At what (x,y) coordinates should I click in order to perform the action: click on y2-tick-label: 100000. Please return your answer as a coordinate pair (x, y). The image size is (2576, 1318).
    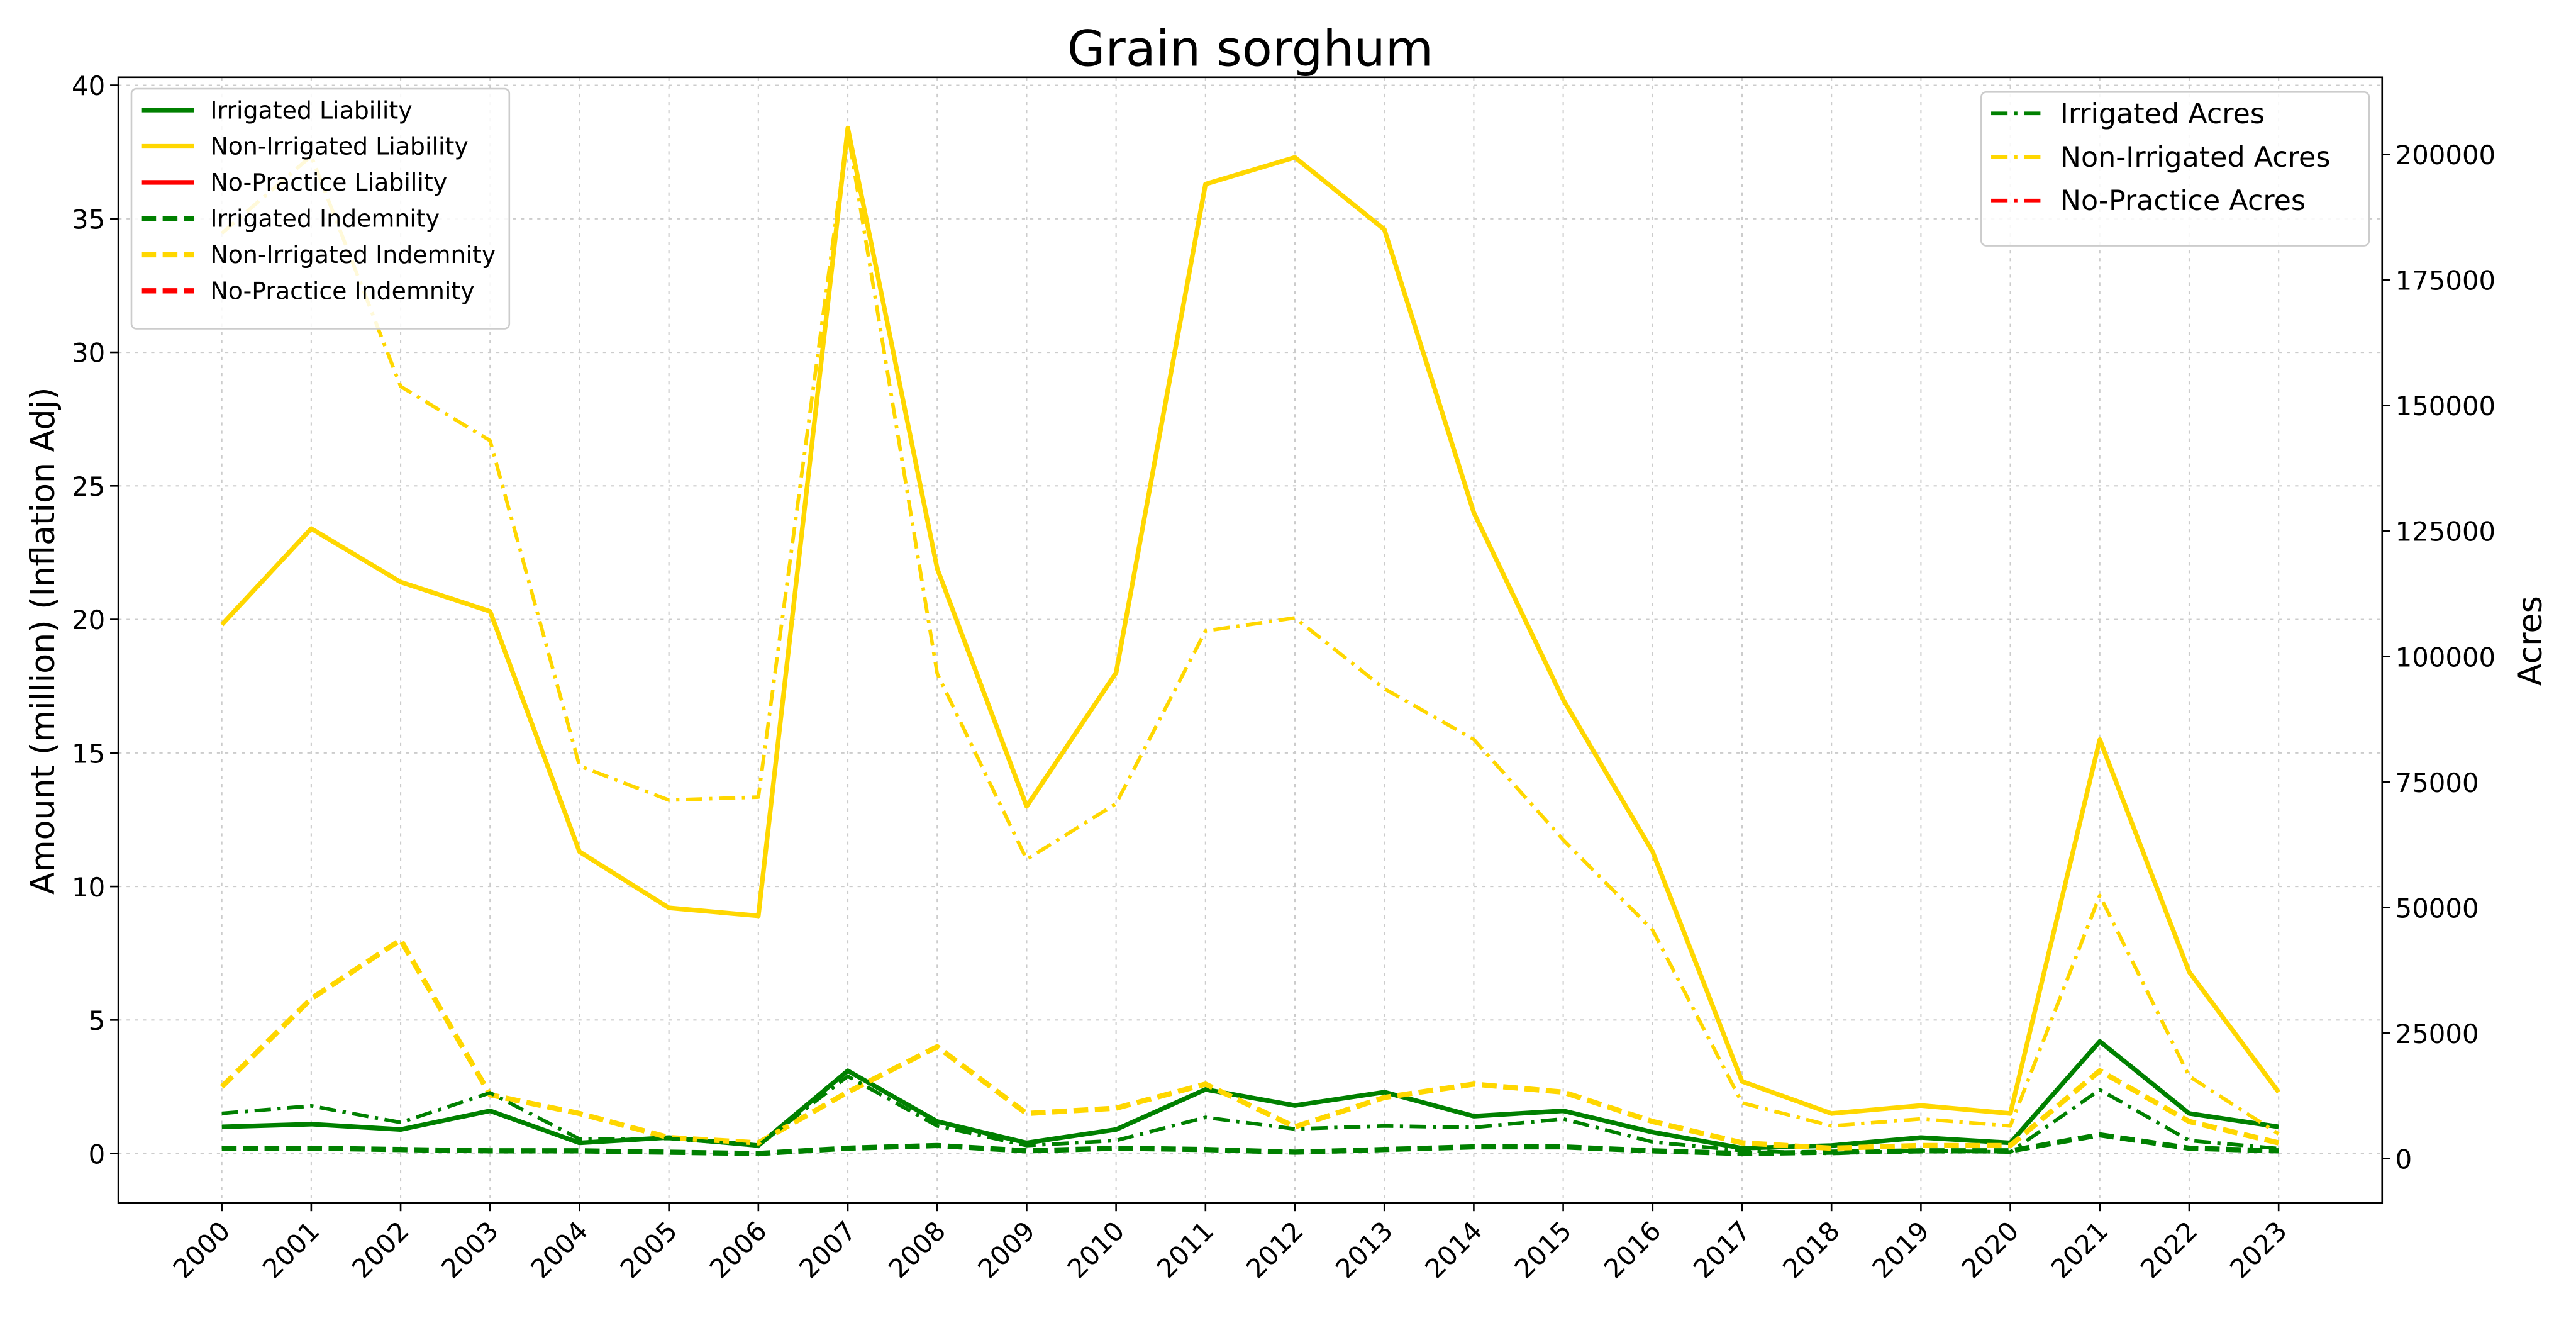
    Looking at the image, I should click on (2446, 657).